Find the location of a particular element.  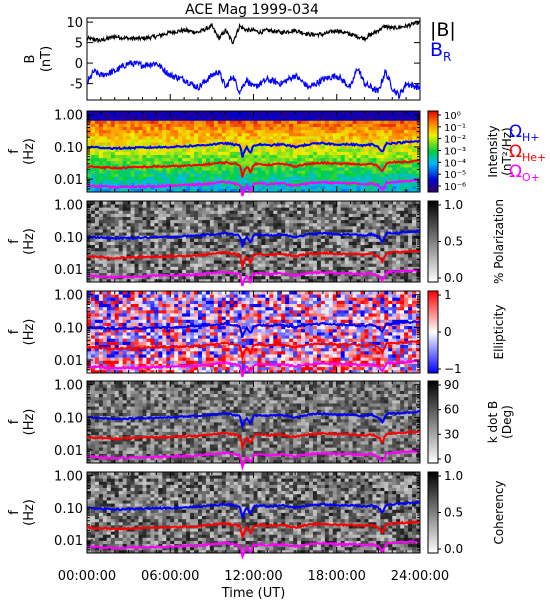

colorbar-tick-label: 10⁻² is located at coordinates (455, 140).